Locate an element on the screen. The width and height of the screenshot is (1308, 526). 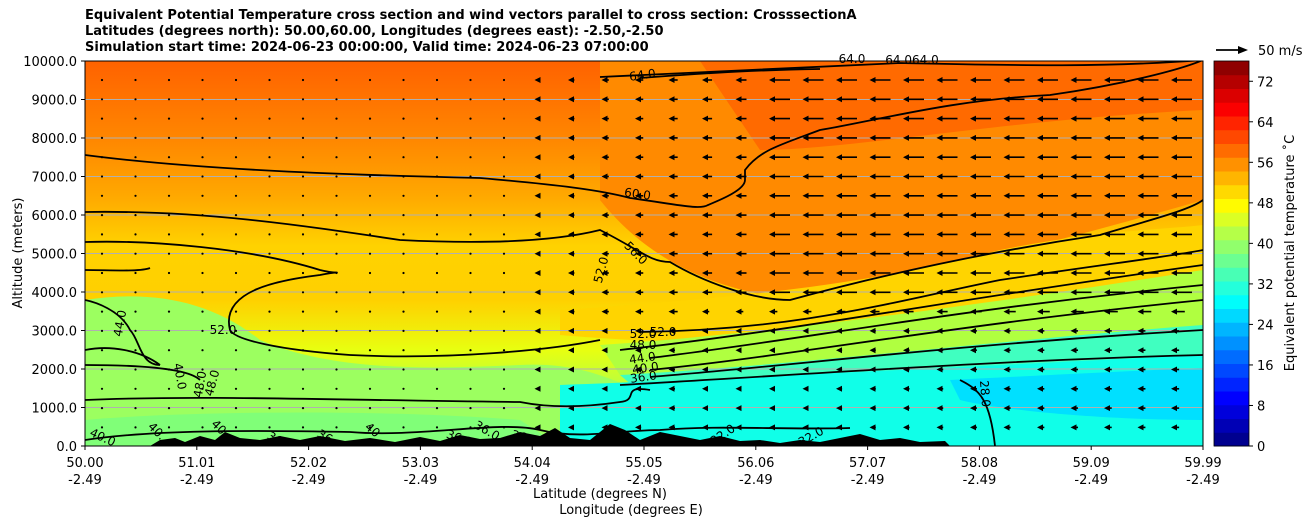
y-tick-label: 5000.0 is located at coordinates (55, 255).